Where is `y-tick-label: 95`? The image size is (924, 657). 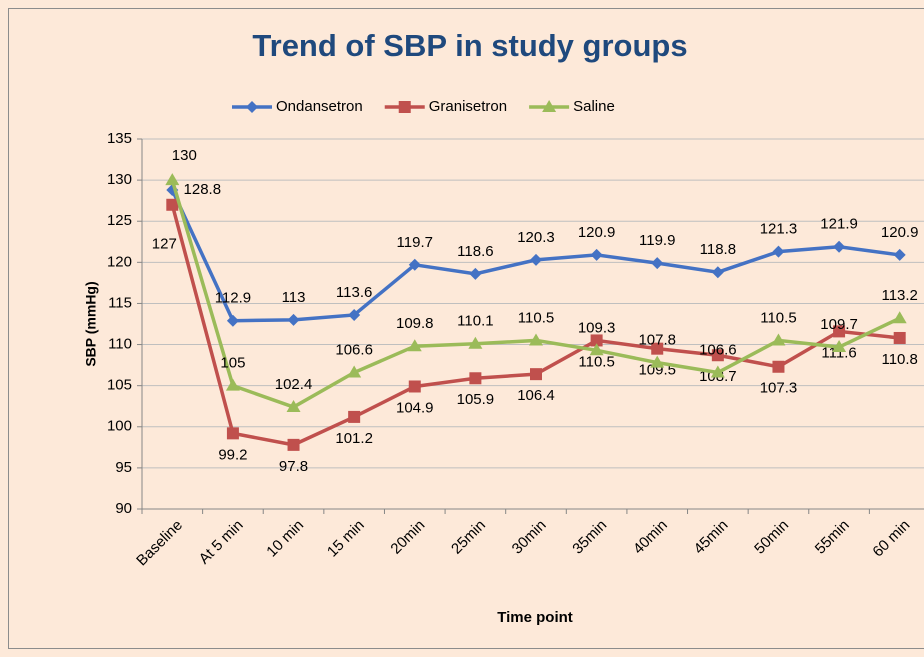 y-tick-label: 95 is located at coordinates (123, 467).